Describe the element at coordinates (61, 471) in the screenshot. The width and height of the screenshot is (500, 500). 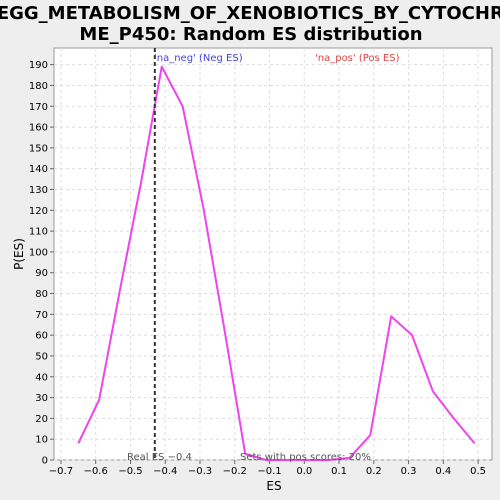
I see `x-tick-label: −0.7` at that location.